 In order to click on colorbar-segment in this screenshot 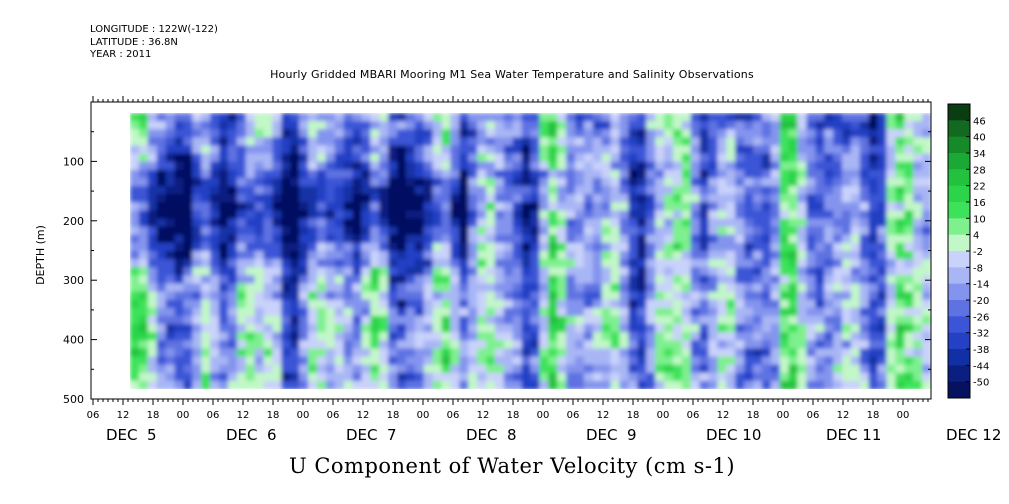, I will do `click(959, 210)`.